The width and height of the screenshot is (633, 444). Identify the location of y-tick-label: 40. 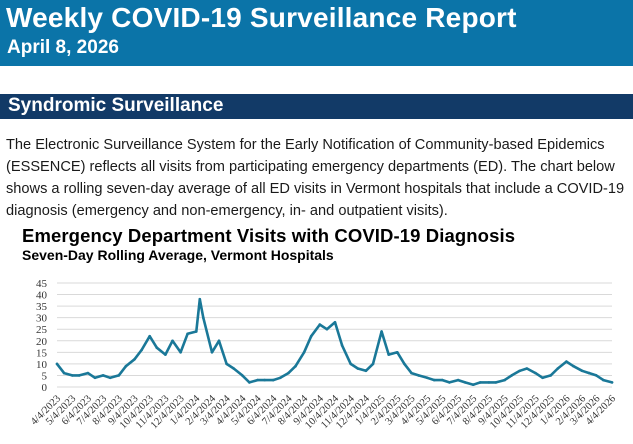
(42, 296).